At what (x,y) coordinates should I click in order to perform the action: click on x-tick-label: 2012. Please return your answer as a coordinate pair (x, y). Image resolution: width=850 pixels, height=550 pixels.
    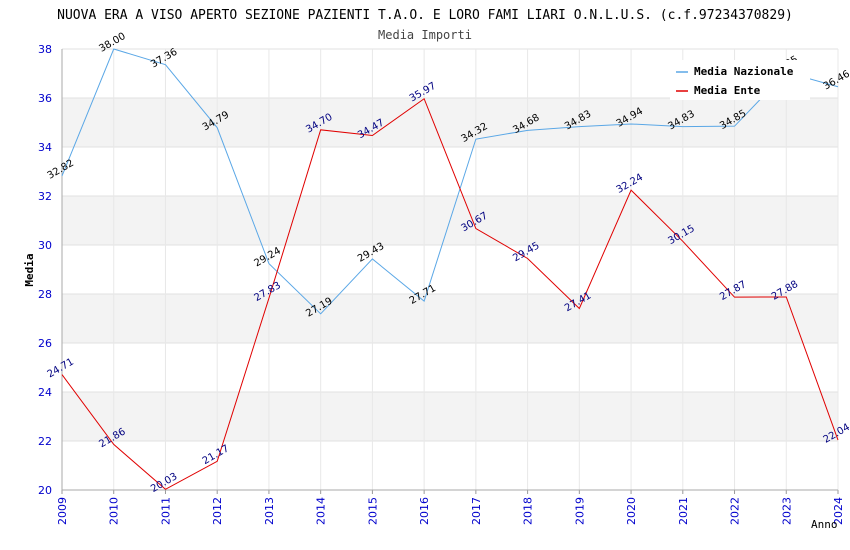
    Looking at the image, I should click on (217, 511).